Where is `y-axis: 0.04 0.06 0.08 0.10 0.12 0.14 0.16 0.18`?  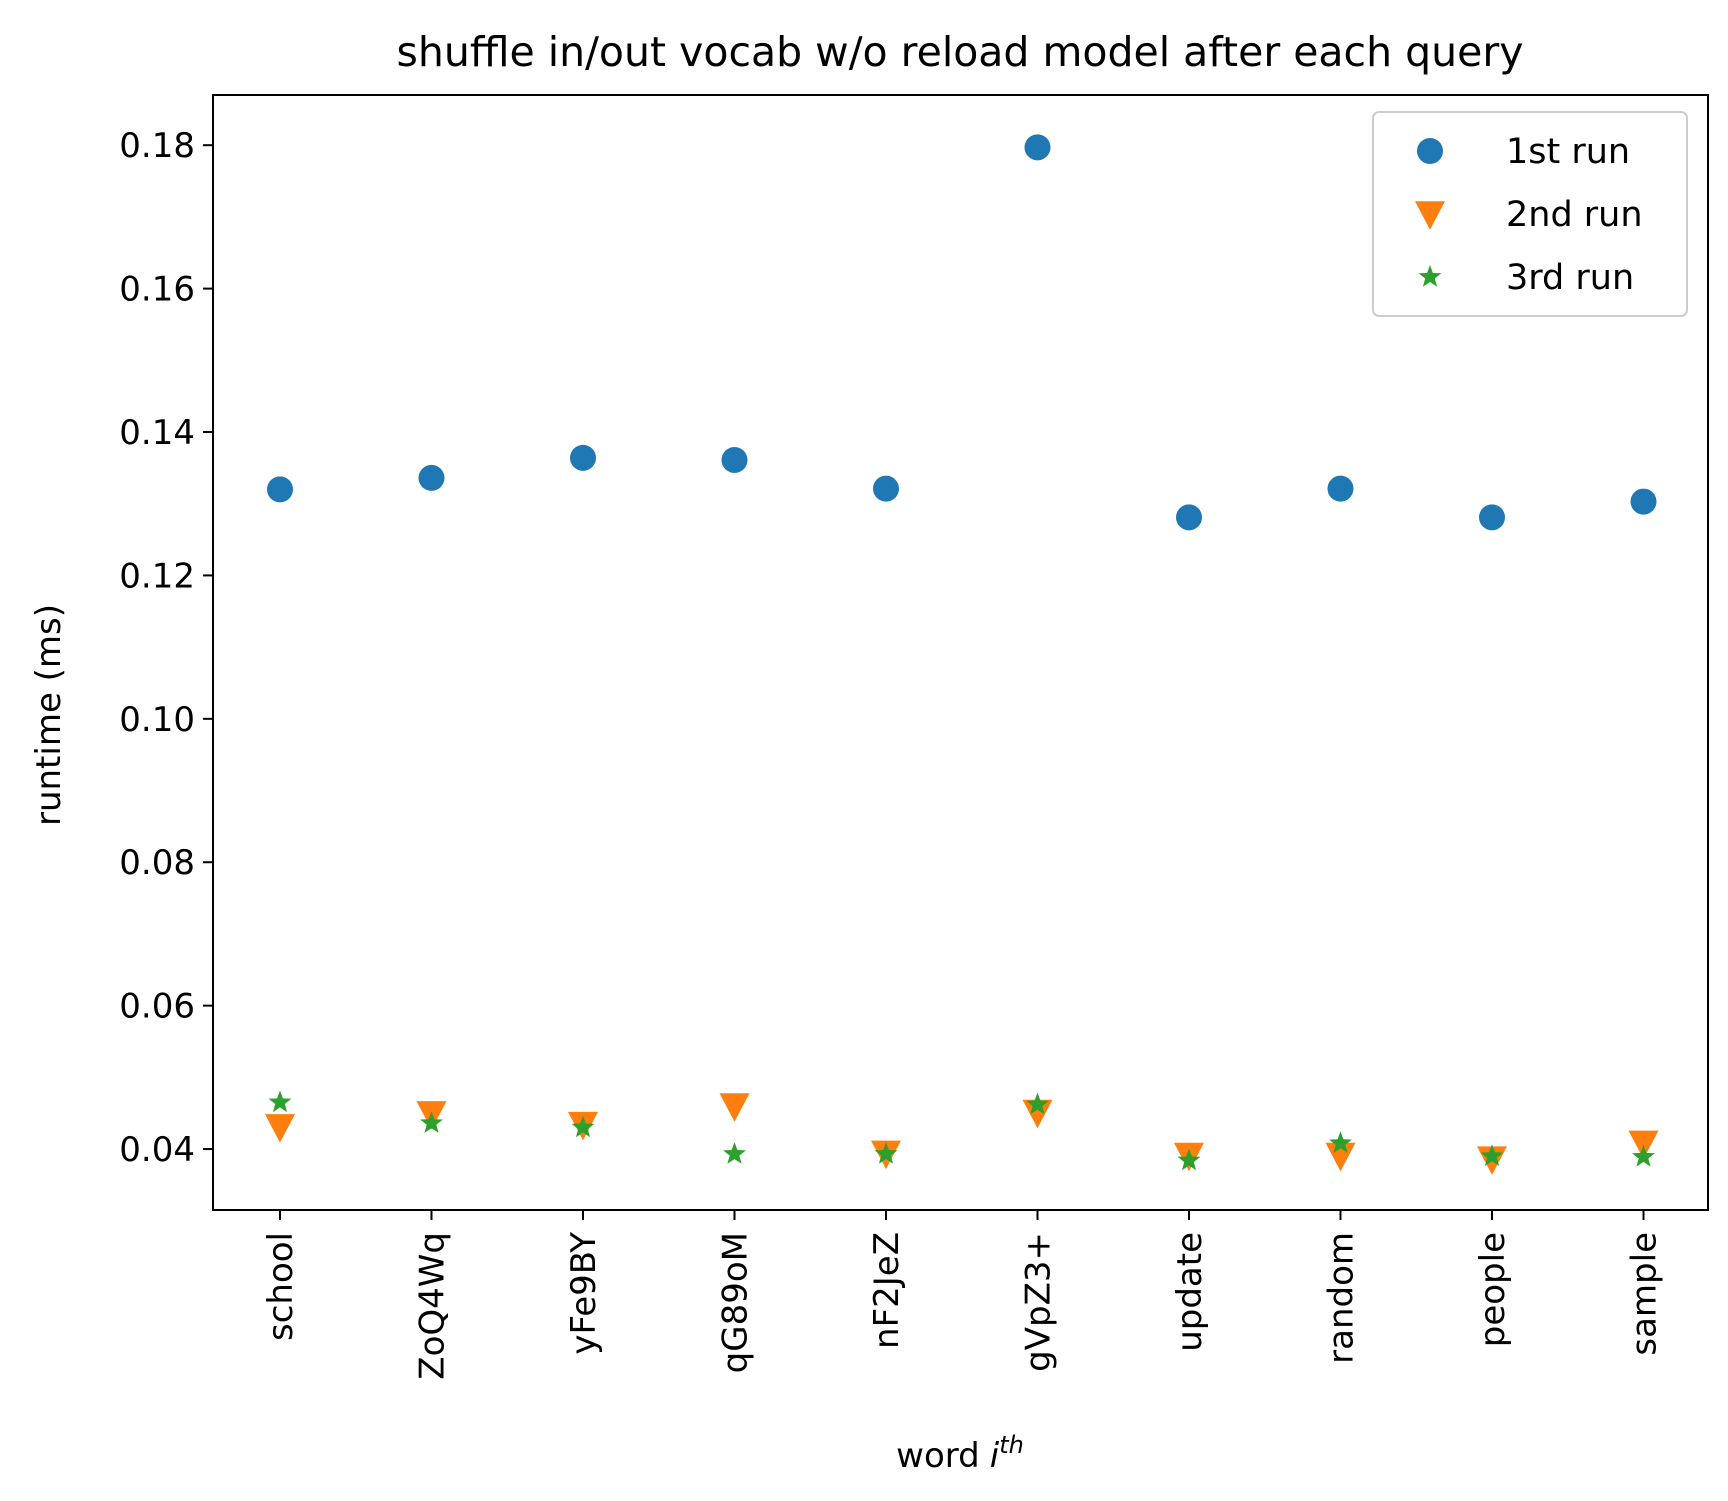
y-axis: 0.04 0.06 0.08 0.10 0.12 0.14 0.16 0.18 is located at coordinates (166, 648).